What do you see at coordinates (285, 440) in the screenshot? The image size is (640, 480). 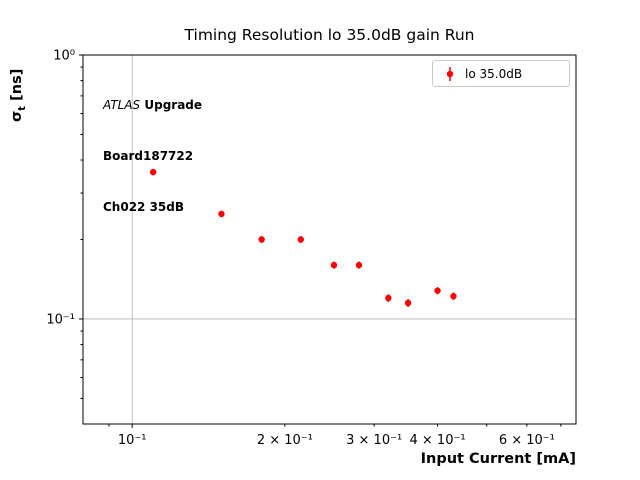 I see `x-tick-label: 2 × 10⁻¹` at bounding box center [285, 440].